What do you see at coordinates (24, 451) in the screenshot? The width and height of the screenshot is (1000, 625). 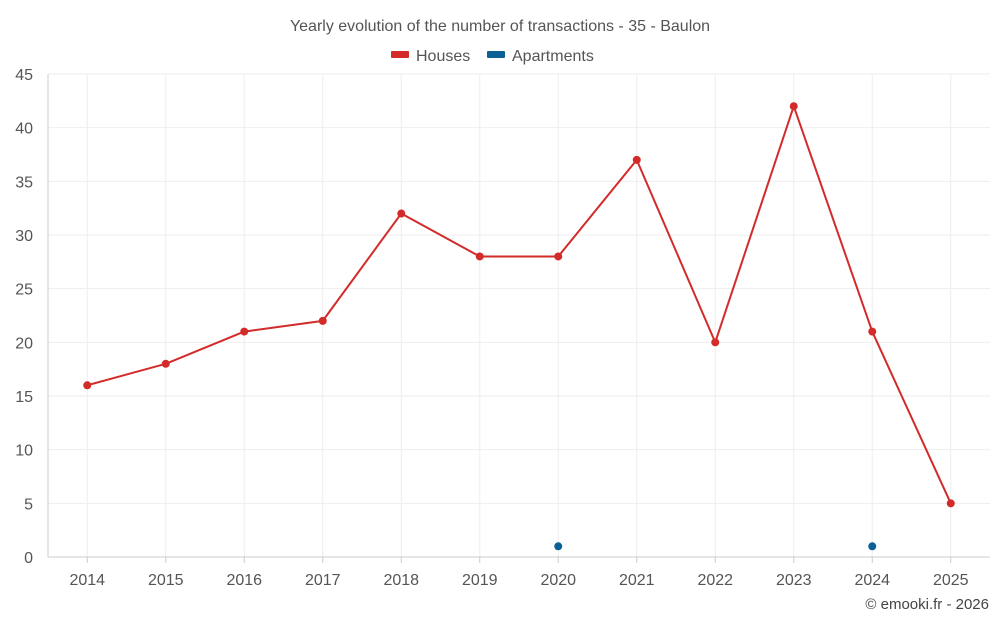 I see `y-tick-label: 10` at bounding box center [24, 451].